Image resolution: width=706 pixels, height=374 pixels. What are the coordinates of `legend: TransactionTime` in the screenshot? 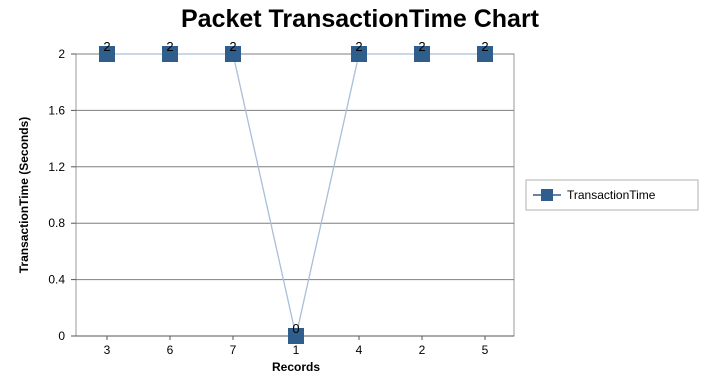 It's located at (612, 195).